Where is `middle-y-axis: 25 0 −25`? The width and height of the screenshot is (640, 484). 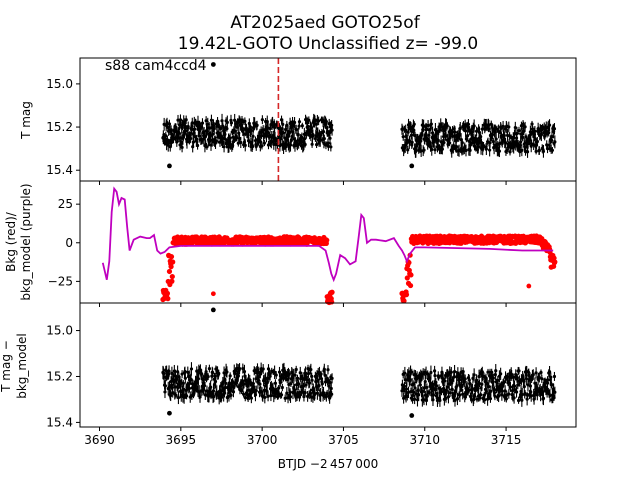
middle-y-axis: 25 0 −25 is located at coordinates (64, 242).